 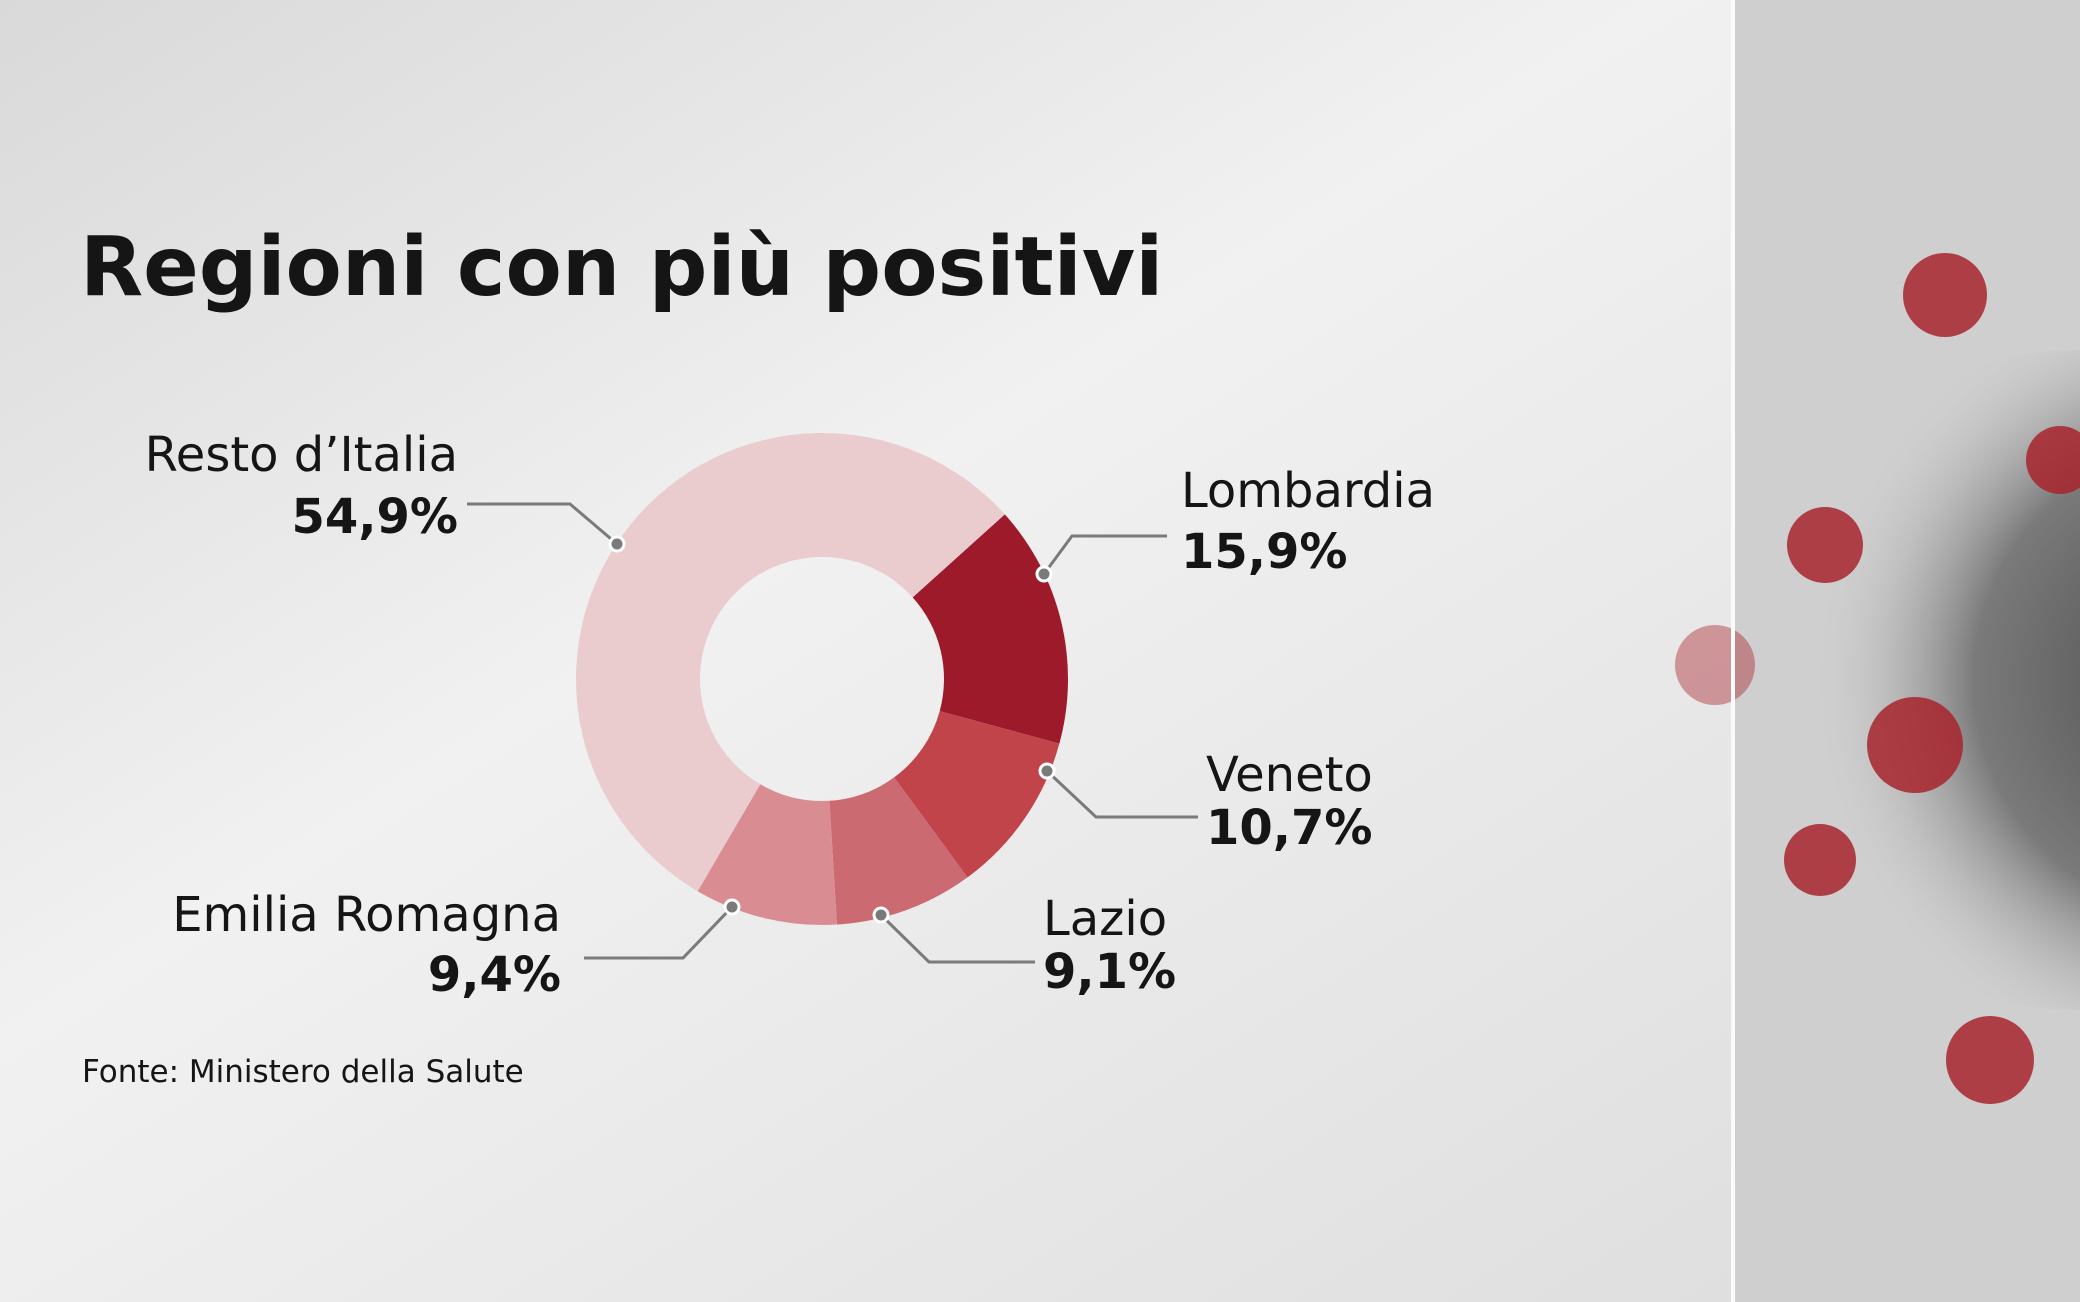 What do you see at coordinates (494, 975) in the screenshot?
I see `slice-value-label: 9,4%` at bounding box center [494, 975].